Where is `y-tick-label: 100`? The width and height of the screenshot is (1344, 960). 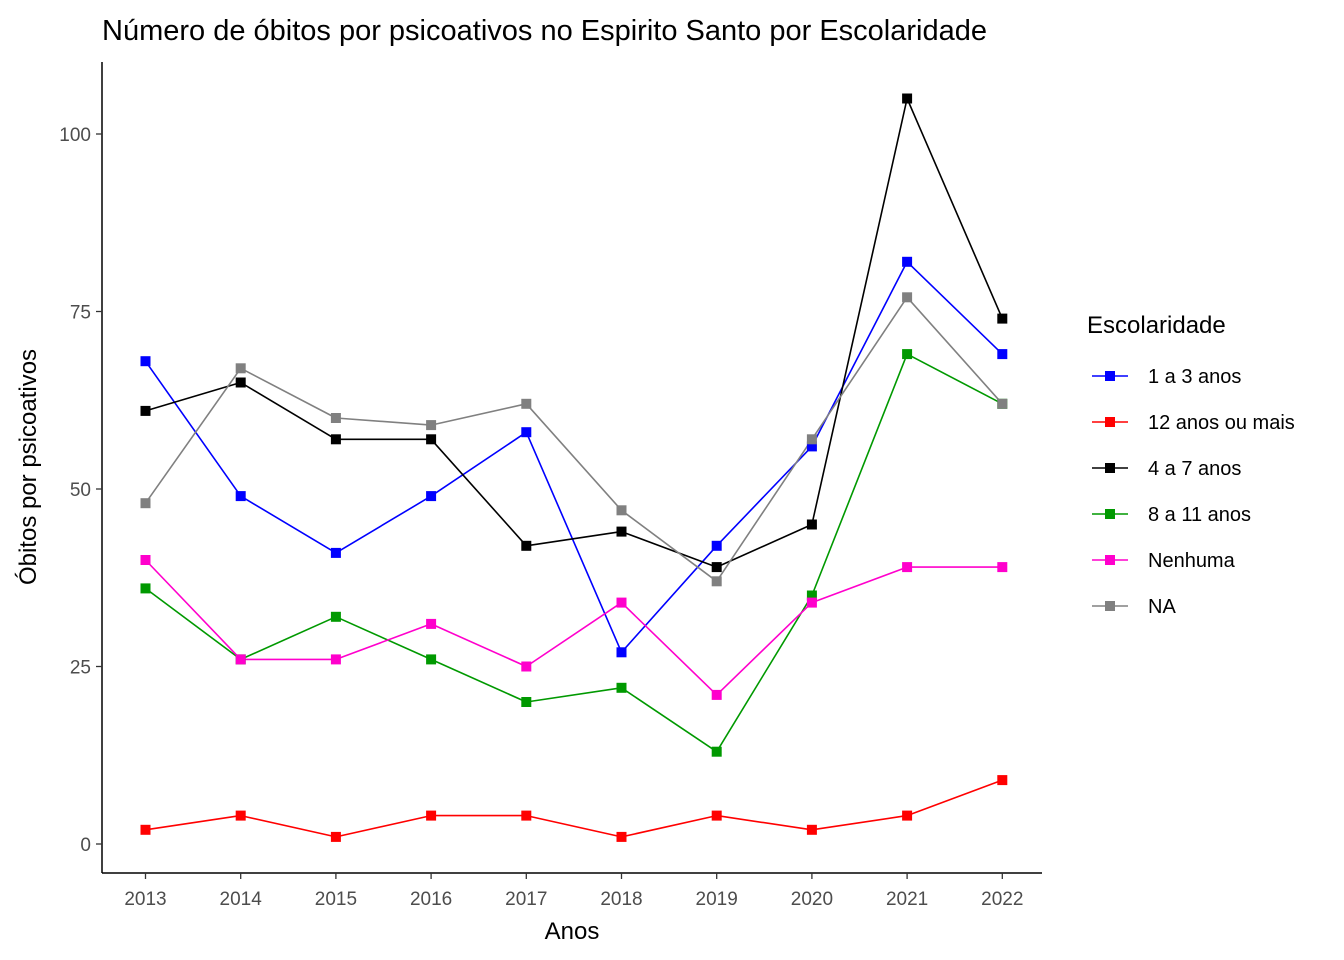
y-tick-label: 100 is located at coordinates (75, 135).